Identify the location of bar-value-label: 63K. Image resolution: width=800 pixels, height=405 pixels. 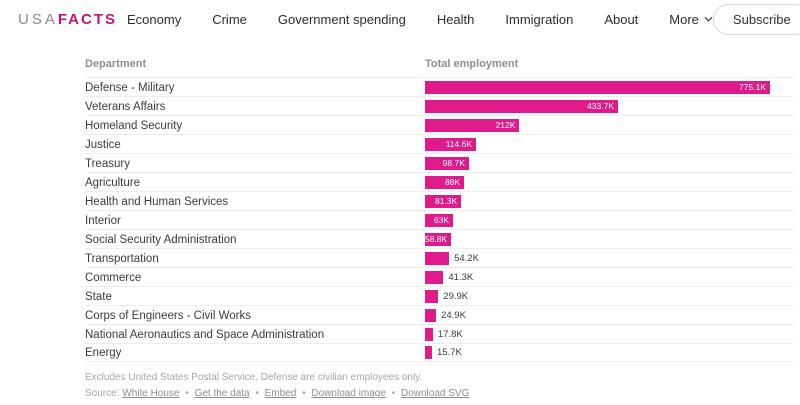
(441, 220).